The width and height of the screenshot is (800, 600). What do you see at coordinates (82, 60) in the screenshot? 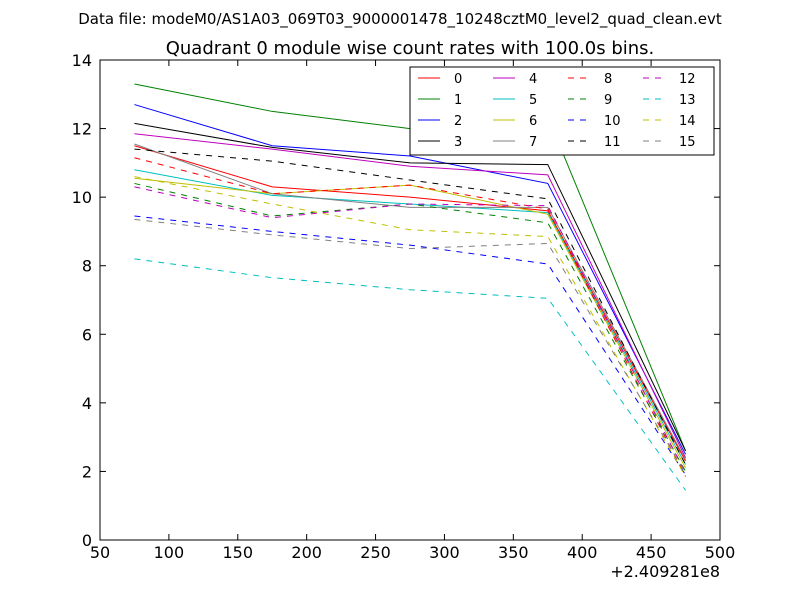
I see `y-tick-label: 14` at bounding box center [82, 60].